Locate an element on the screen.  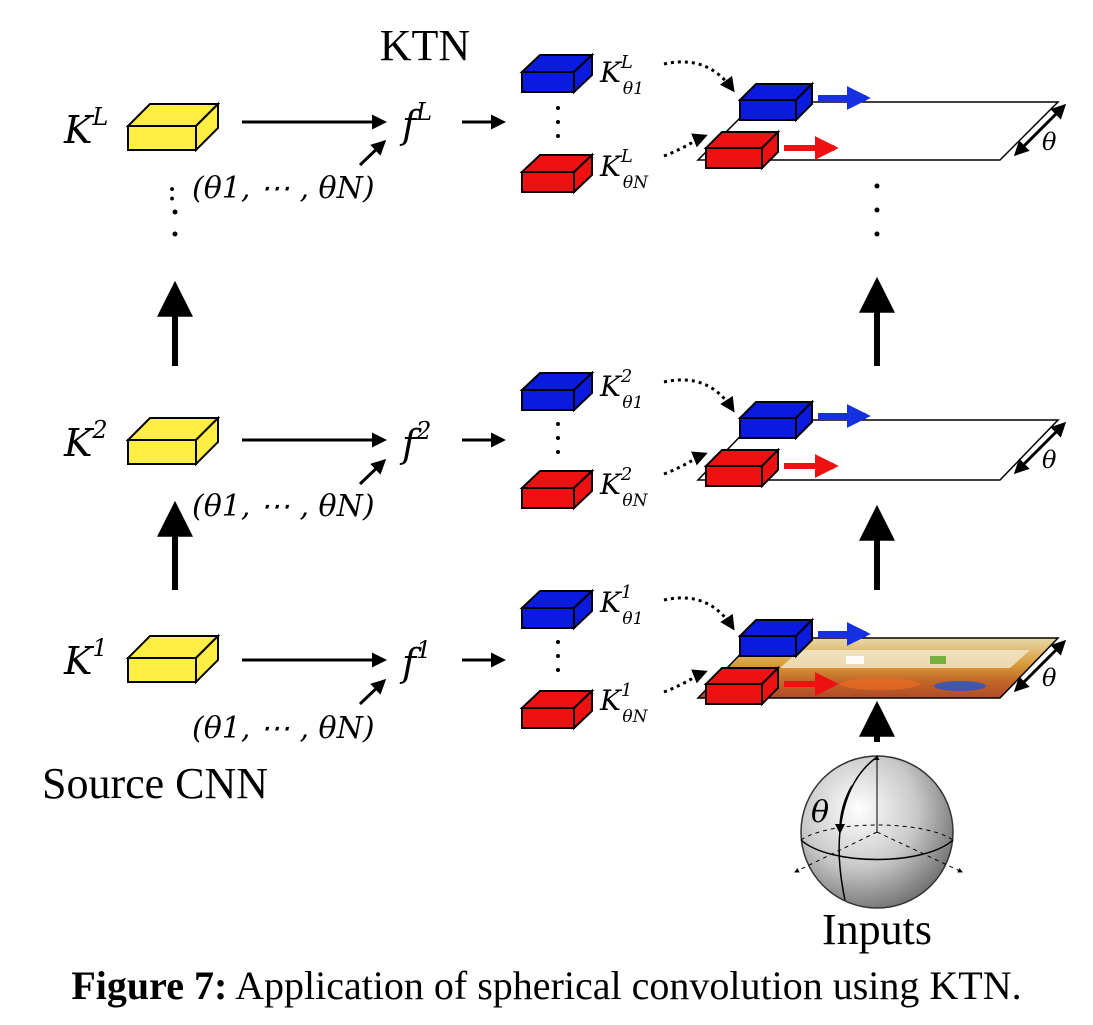
theta-label-2: θ is located at coordinates (1049, 460).